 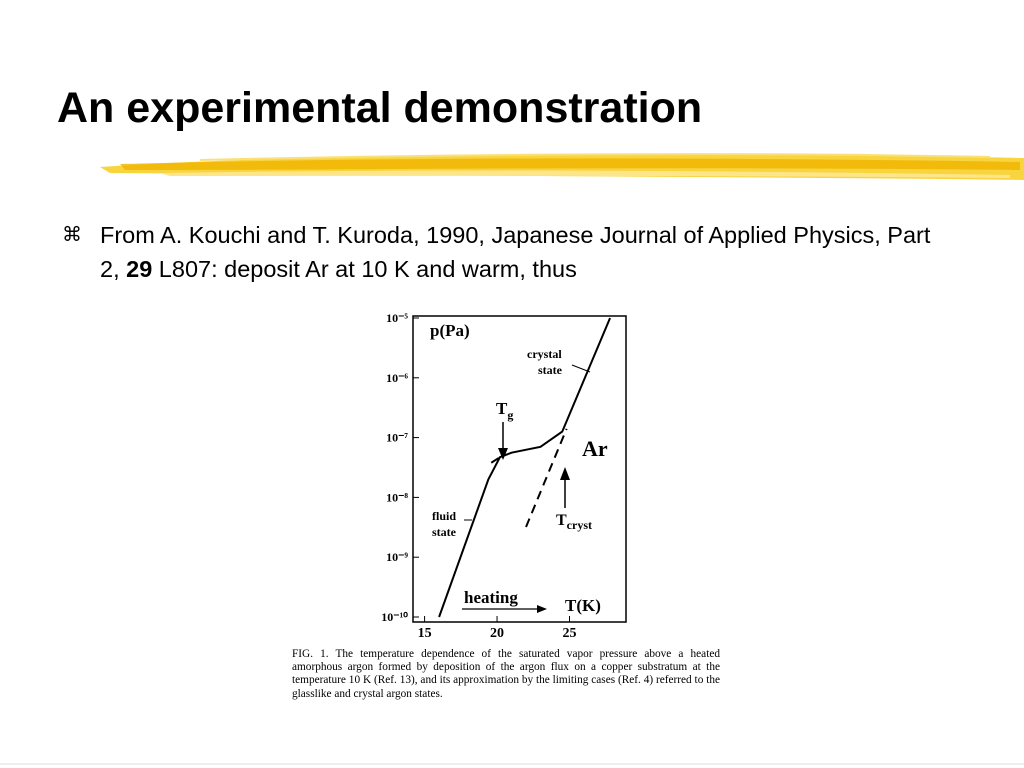 I want to click on title-underline, so click(x=562, y=166).